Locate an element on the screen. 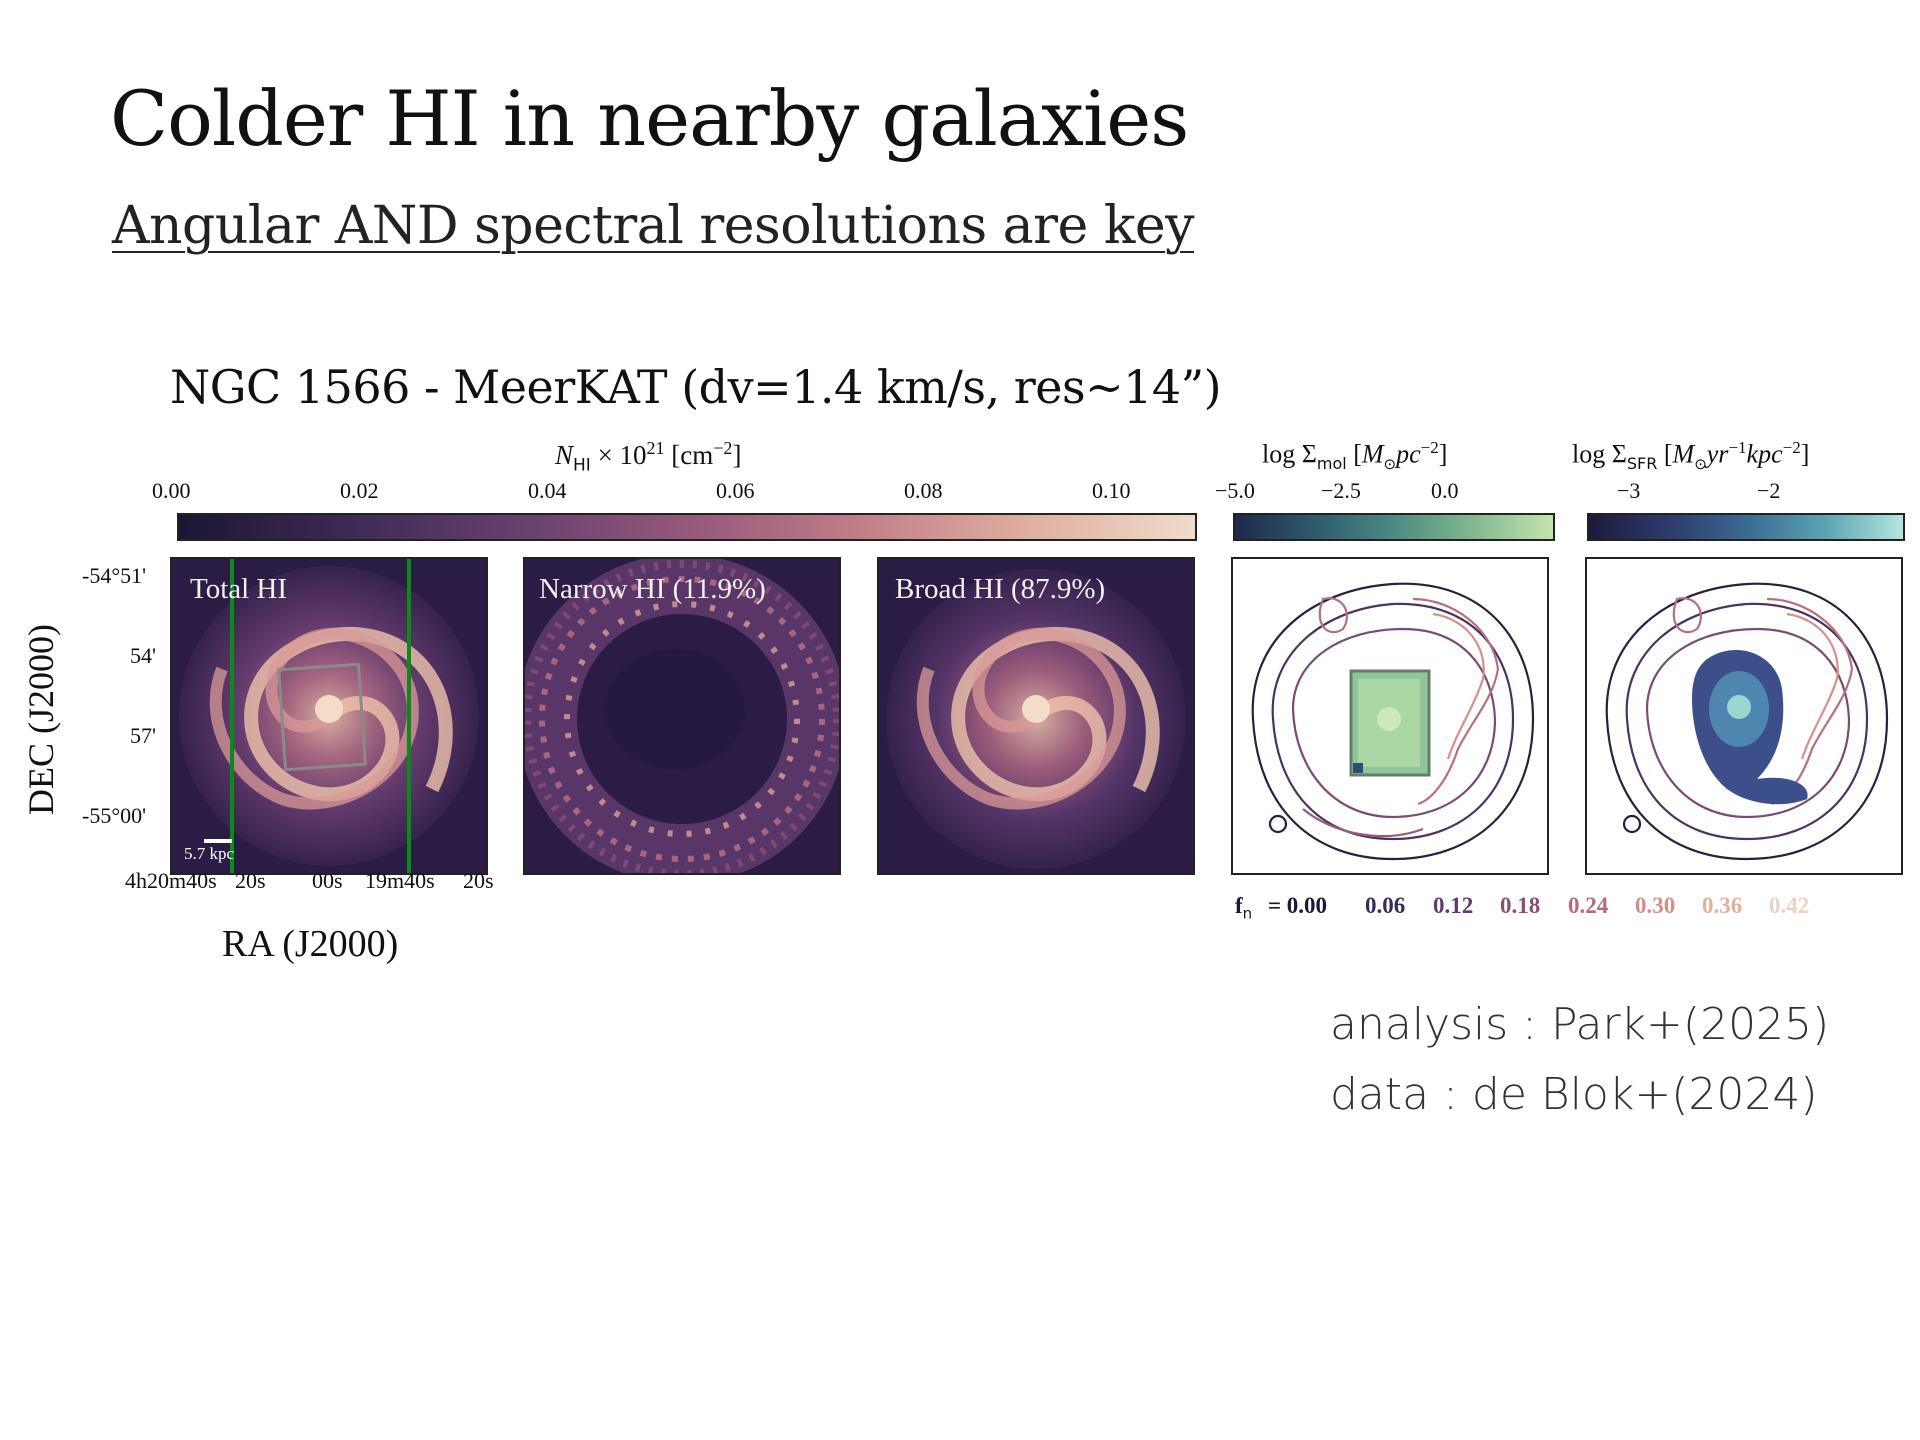  contour-level: 0.30 is located at coordinates (1655, 905).